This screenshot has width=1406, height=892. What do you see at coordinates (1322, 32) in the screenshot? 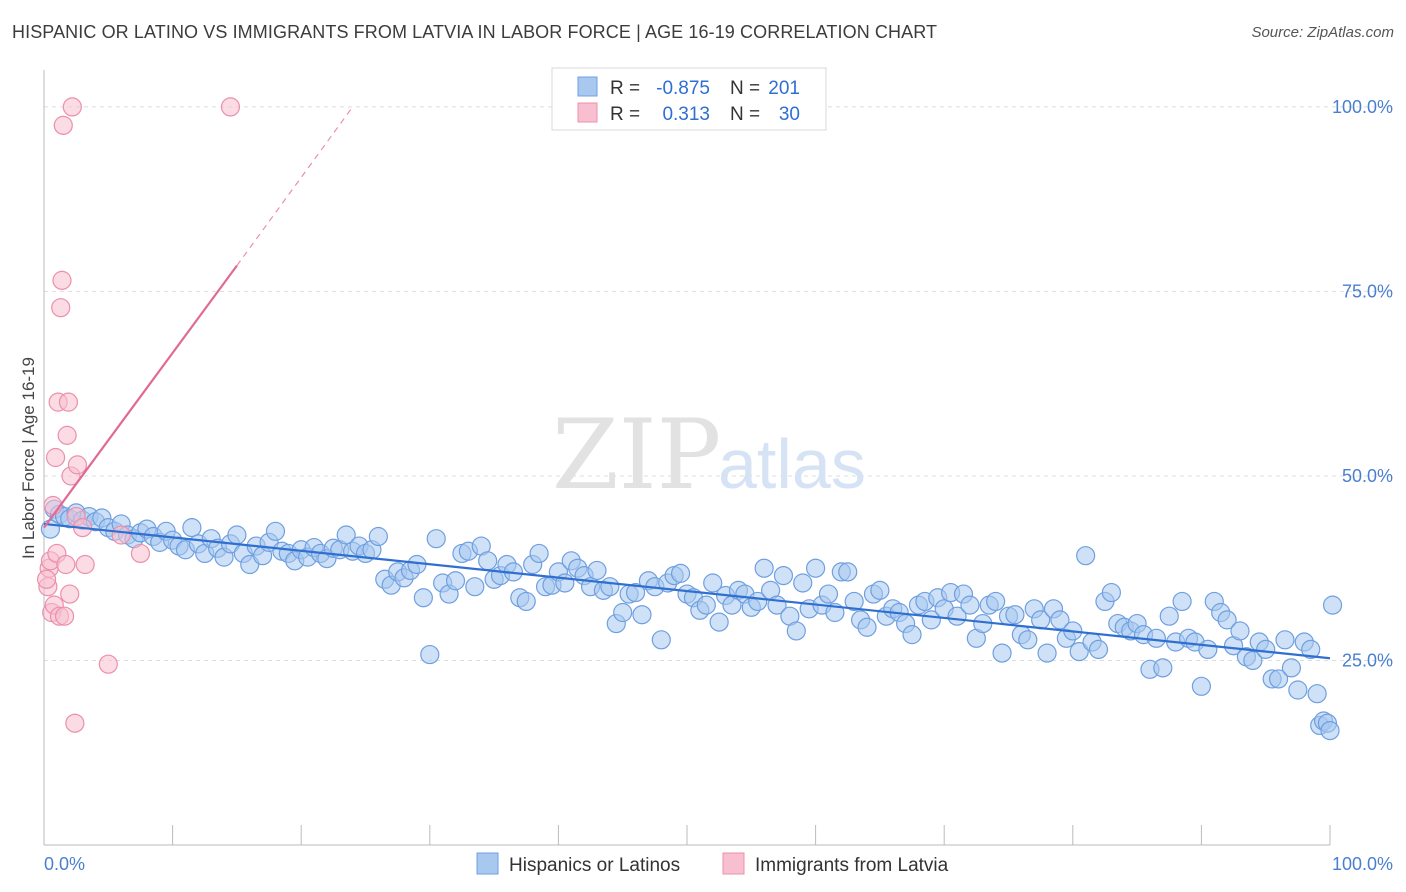
I see `chart-source: Source: ZipAtlas.com` at bounding box center [1322, 32].